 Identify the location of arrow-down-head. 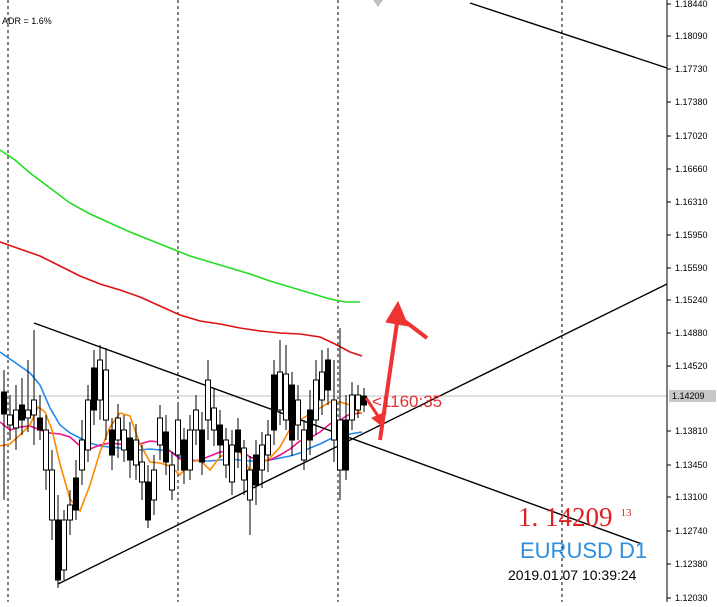
(379, 419).